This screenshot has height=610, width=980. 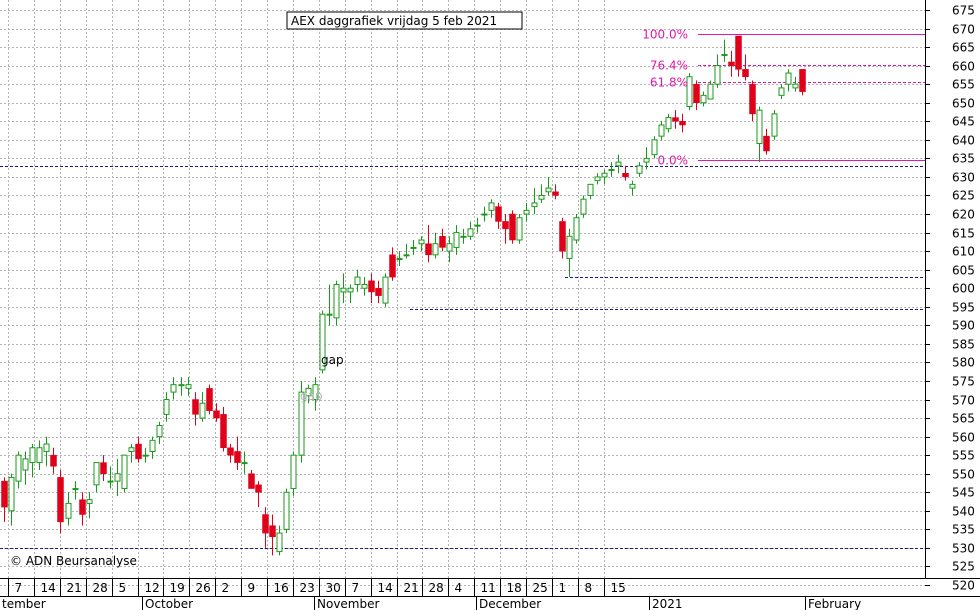 I want to click on x-tick-label: 18, so click(x=514, y=588).